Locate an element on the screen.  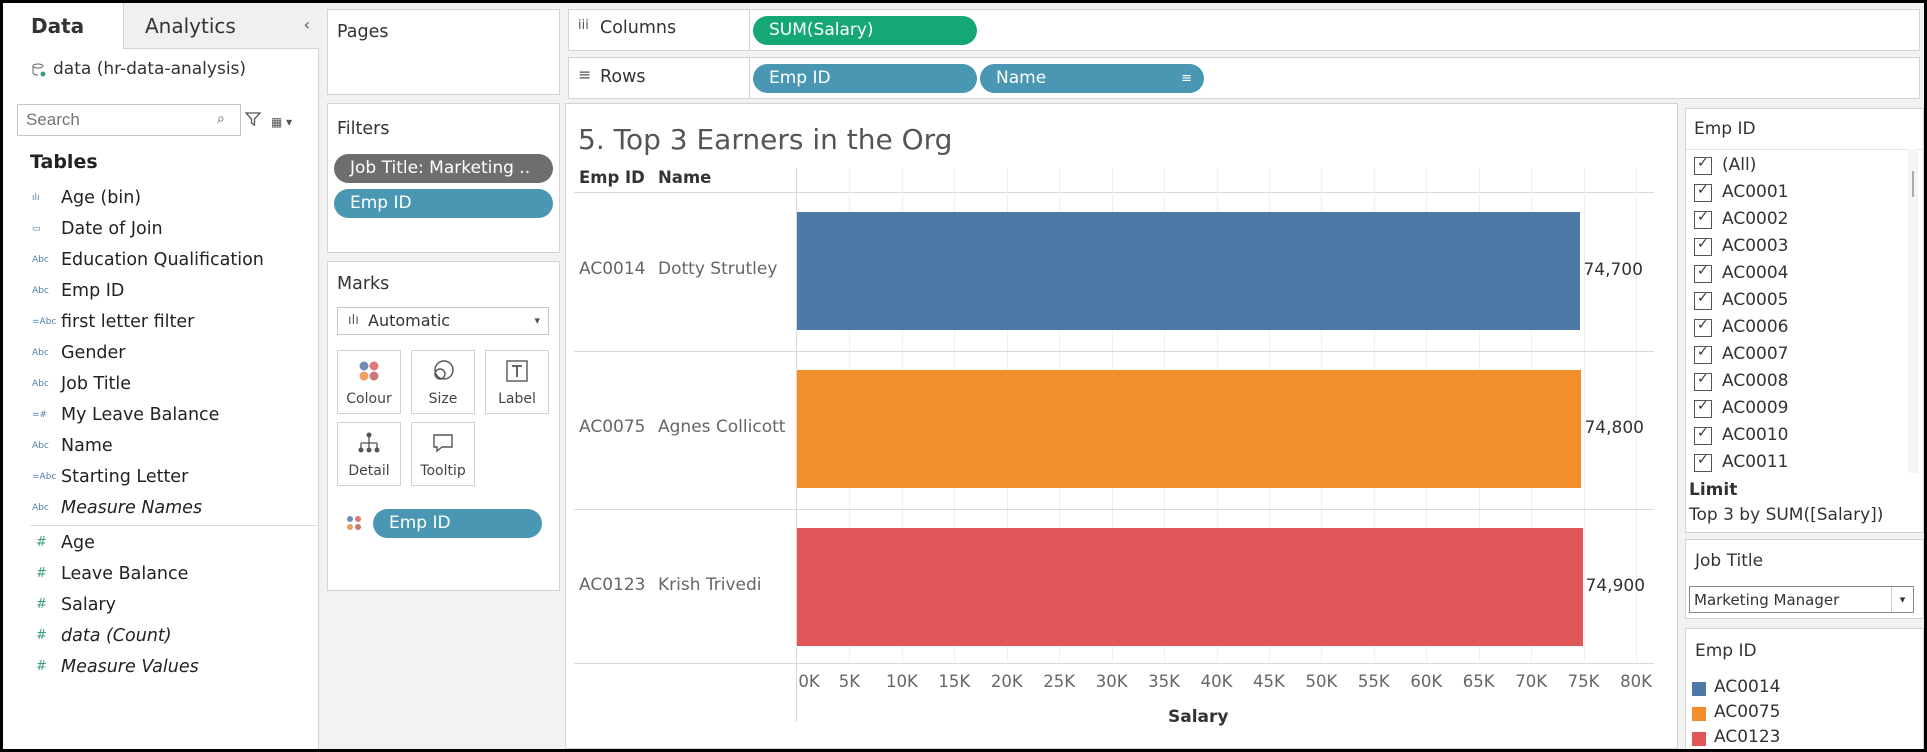
search-icon: ⌕ is located at coordinates (221, 119).